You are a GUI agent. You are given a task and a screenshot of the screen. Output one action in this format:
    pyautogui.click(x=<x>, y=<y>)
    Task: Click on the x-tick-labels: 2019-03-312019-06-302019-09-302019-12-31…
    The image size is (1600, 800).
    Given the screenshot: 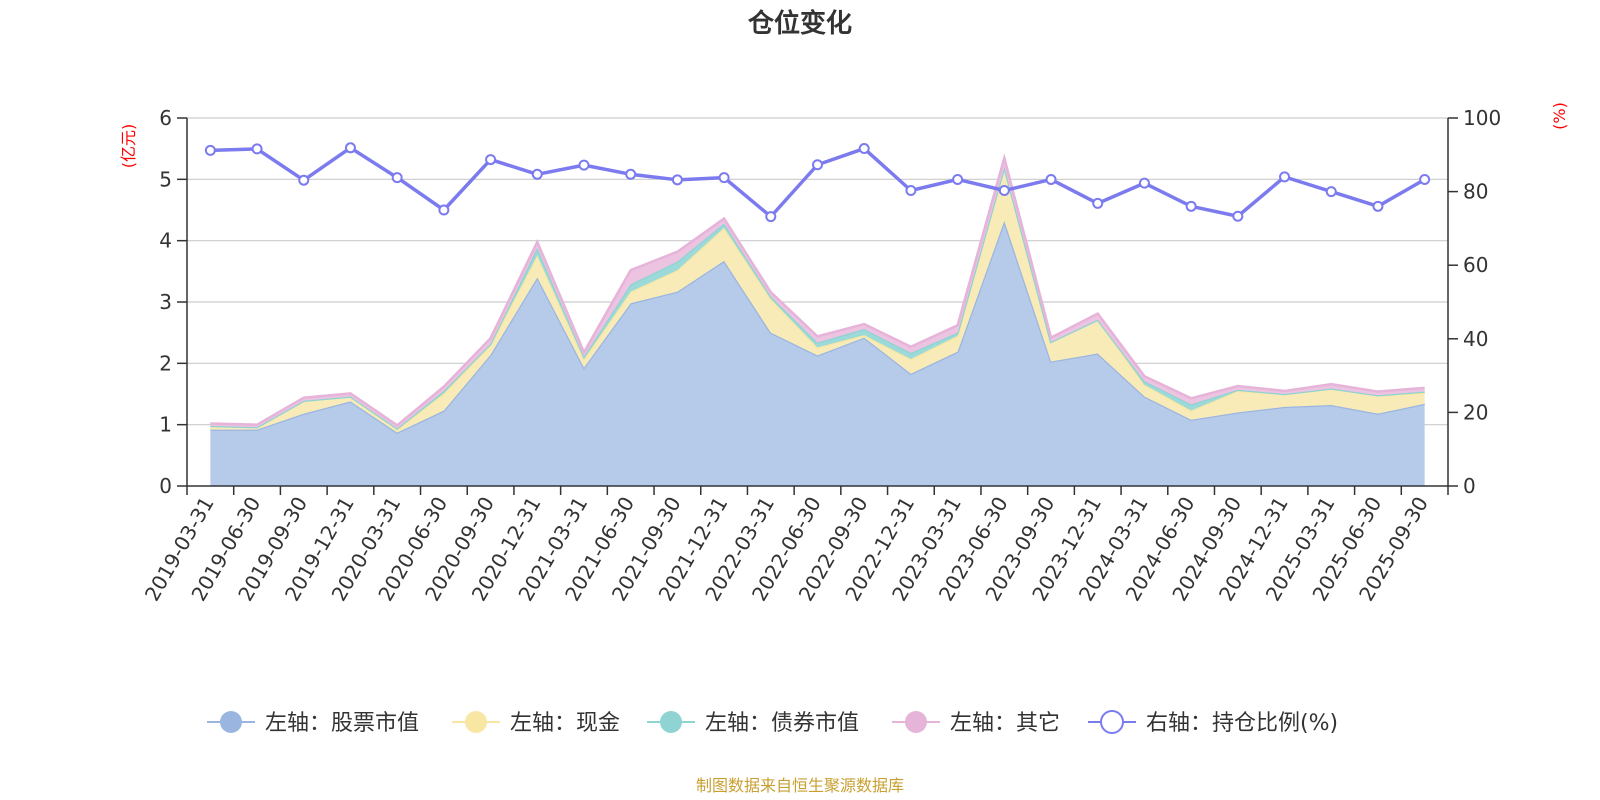 What is the action you would take?
    pyautogui.click(x=786, y=548)
    